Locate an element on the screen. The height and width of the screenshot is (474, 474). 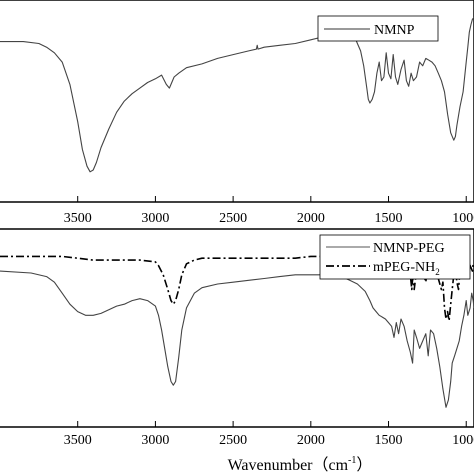
bottom-x-tick-label: 3500 is located at coordinates (78, 440).